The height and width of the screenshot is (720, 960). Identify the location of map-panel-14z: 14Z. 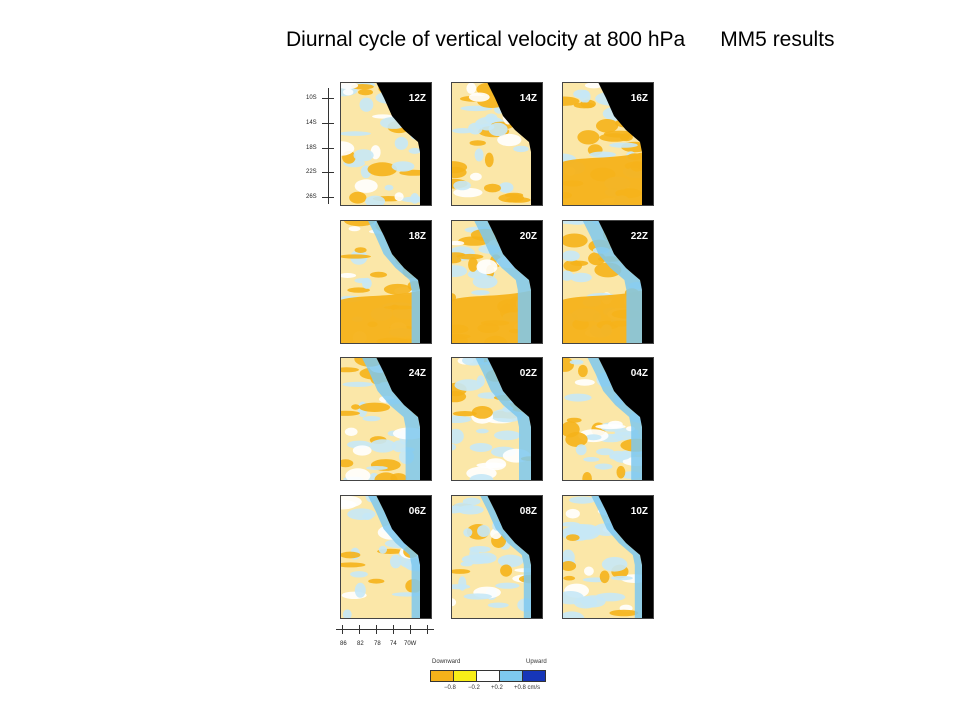
(497, 144).